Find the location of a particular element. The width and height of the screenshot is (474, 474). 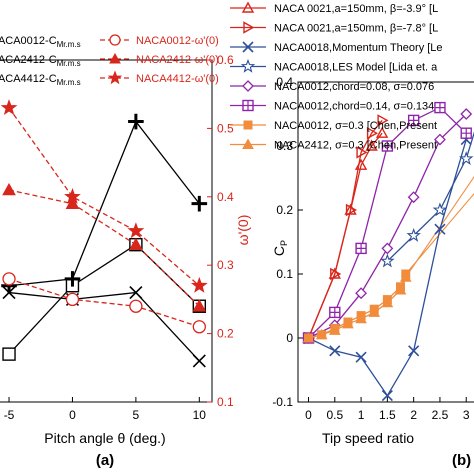

x-tick-label: 1.5 is located at coordinates (387, 415).